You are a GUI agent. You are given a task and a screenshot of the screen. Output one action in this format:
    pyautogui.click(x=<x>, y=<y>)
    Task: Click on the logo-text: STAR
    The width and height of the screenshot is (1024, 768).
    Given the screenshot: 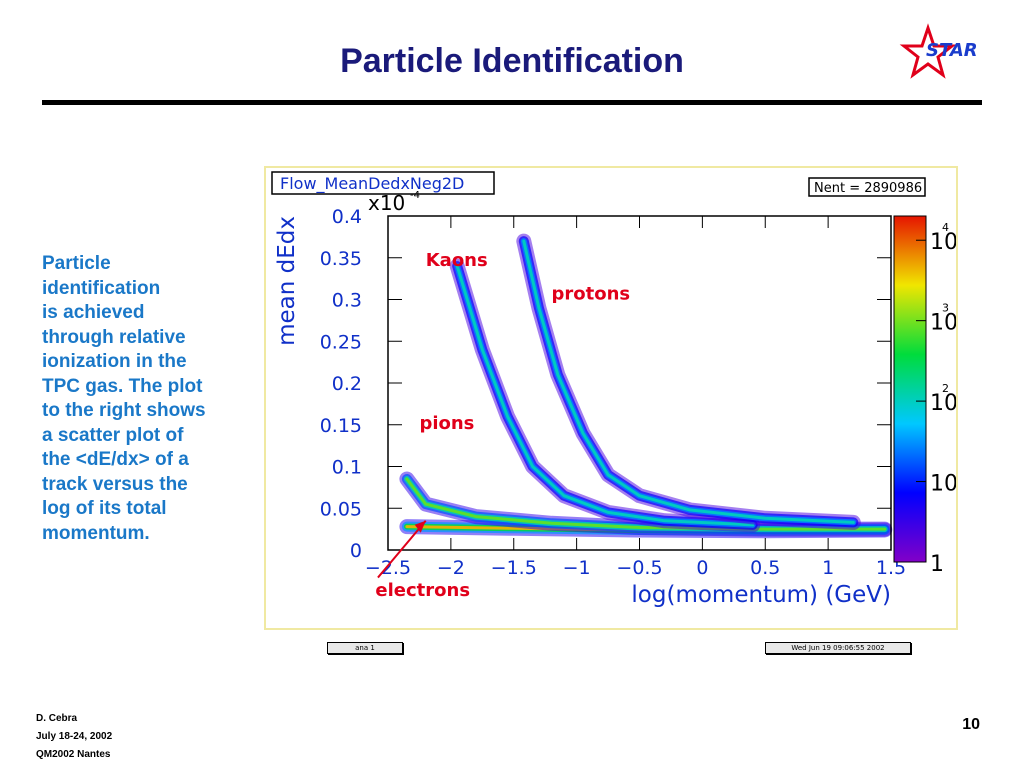 What is the action you would take?
    pyautogui.click(x=951, y=50)
    